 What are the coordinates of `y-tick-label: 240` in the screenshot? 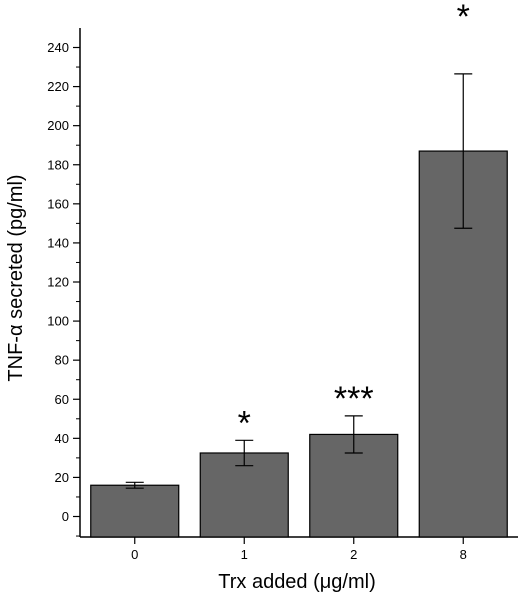 It's located at (58, 47).